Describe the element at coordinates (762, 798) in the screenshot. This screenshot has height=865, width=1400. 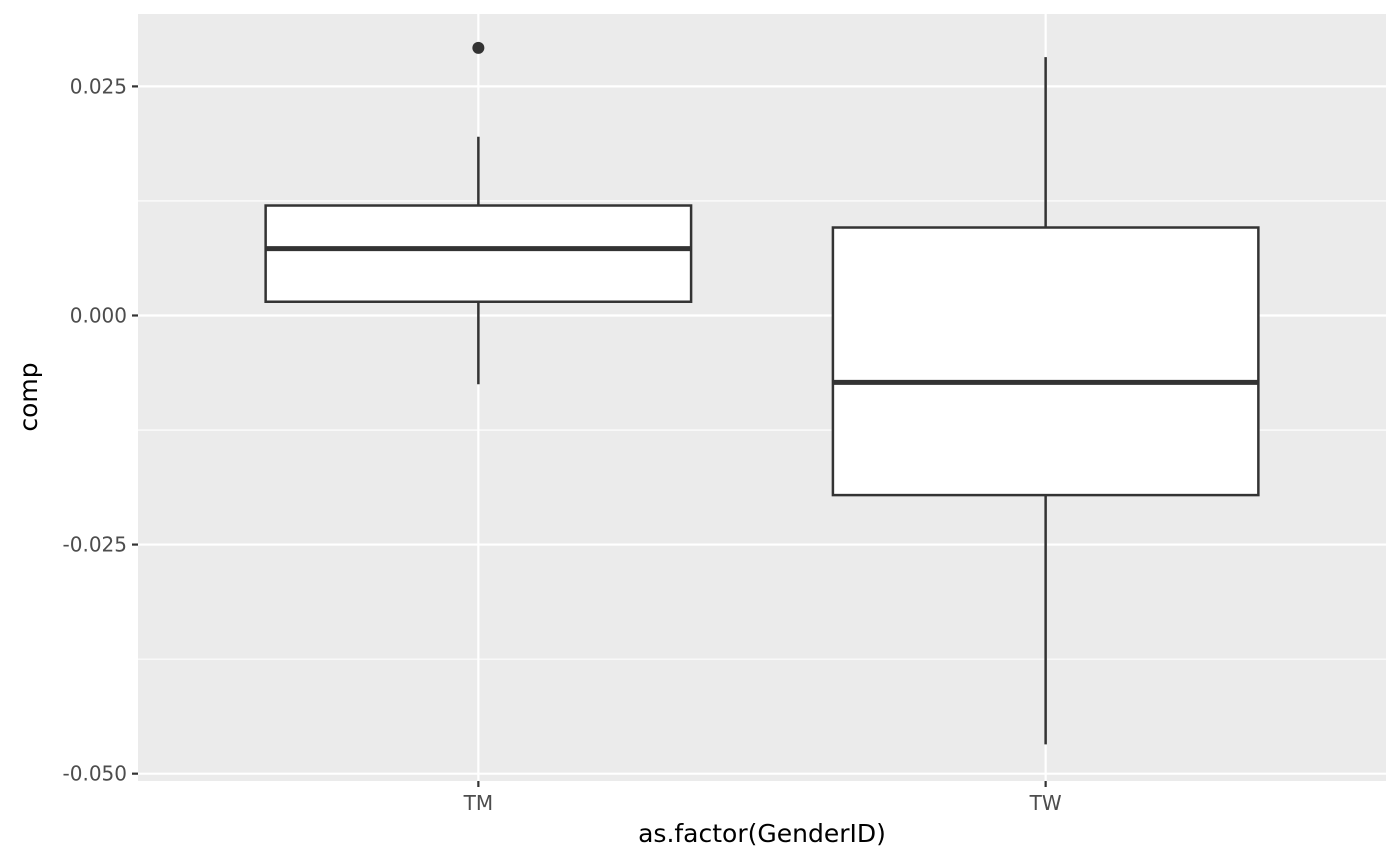
I see `x-axis: TM TW` at that location.